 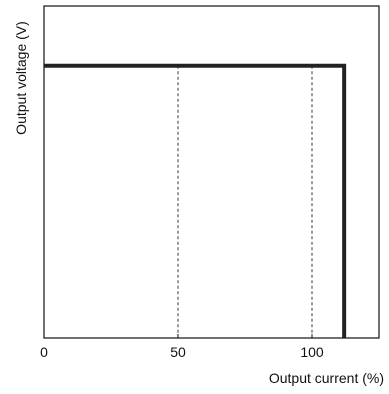 I want to click on x-tick-label: 0, so click(x=44, y=352).